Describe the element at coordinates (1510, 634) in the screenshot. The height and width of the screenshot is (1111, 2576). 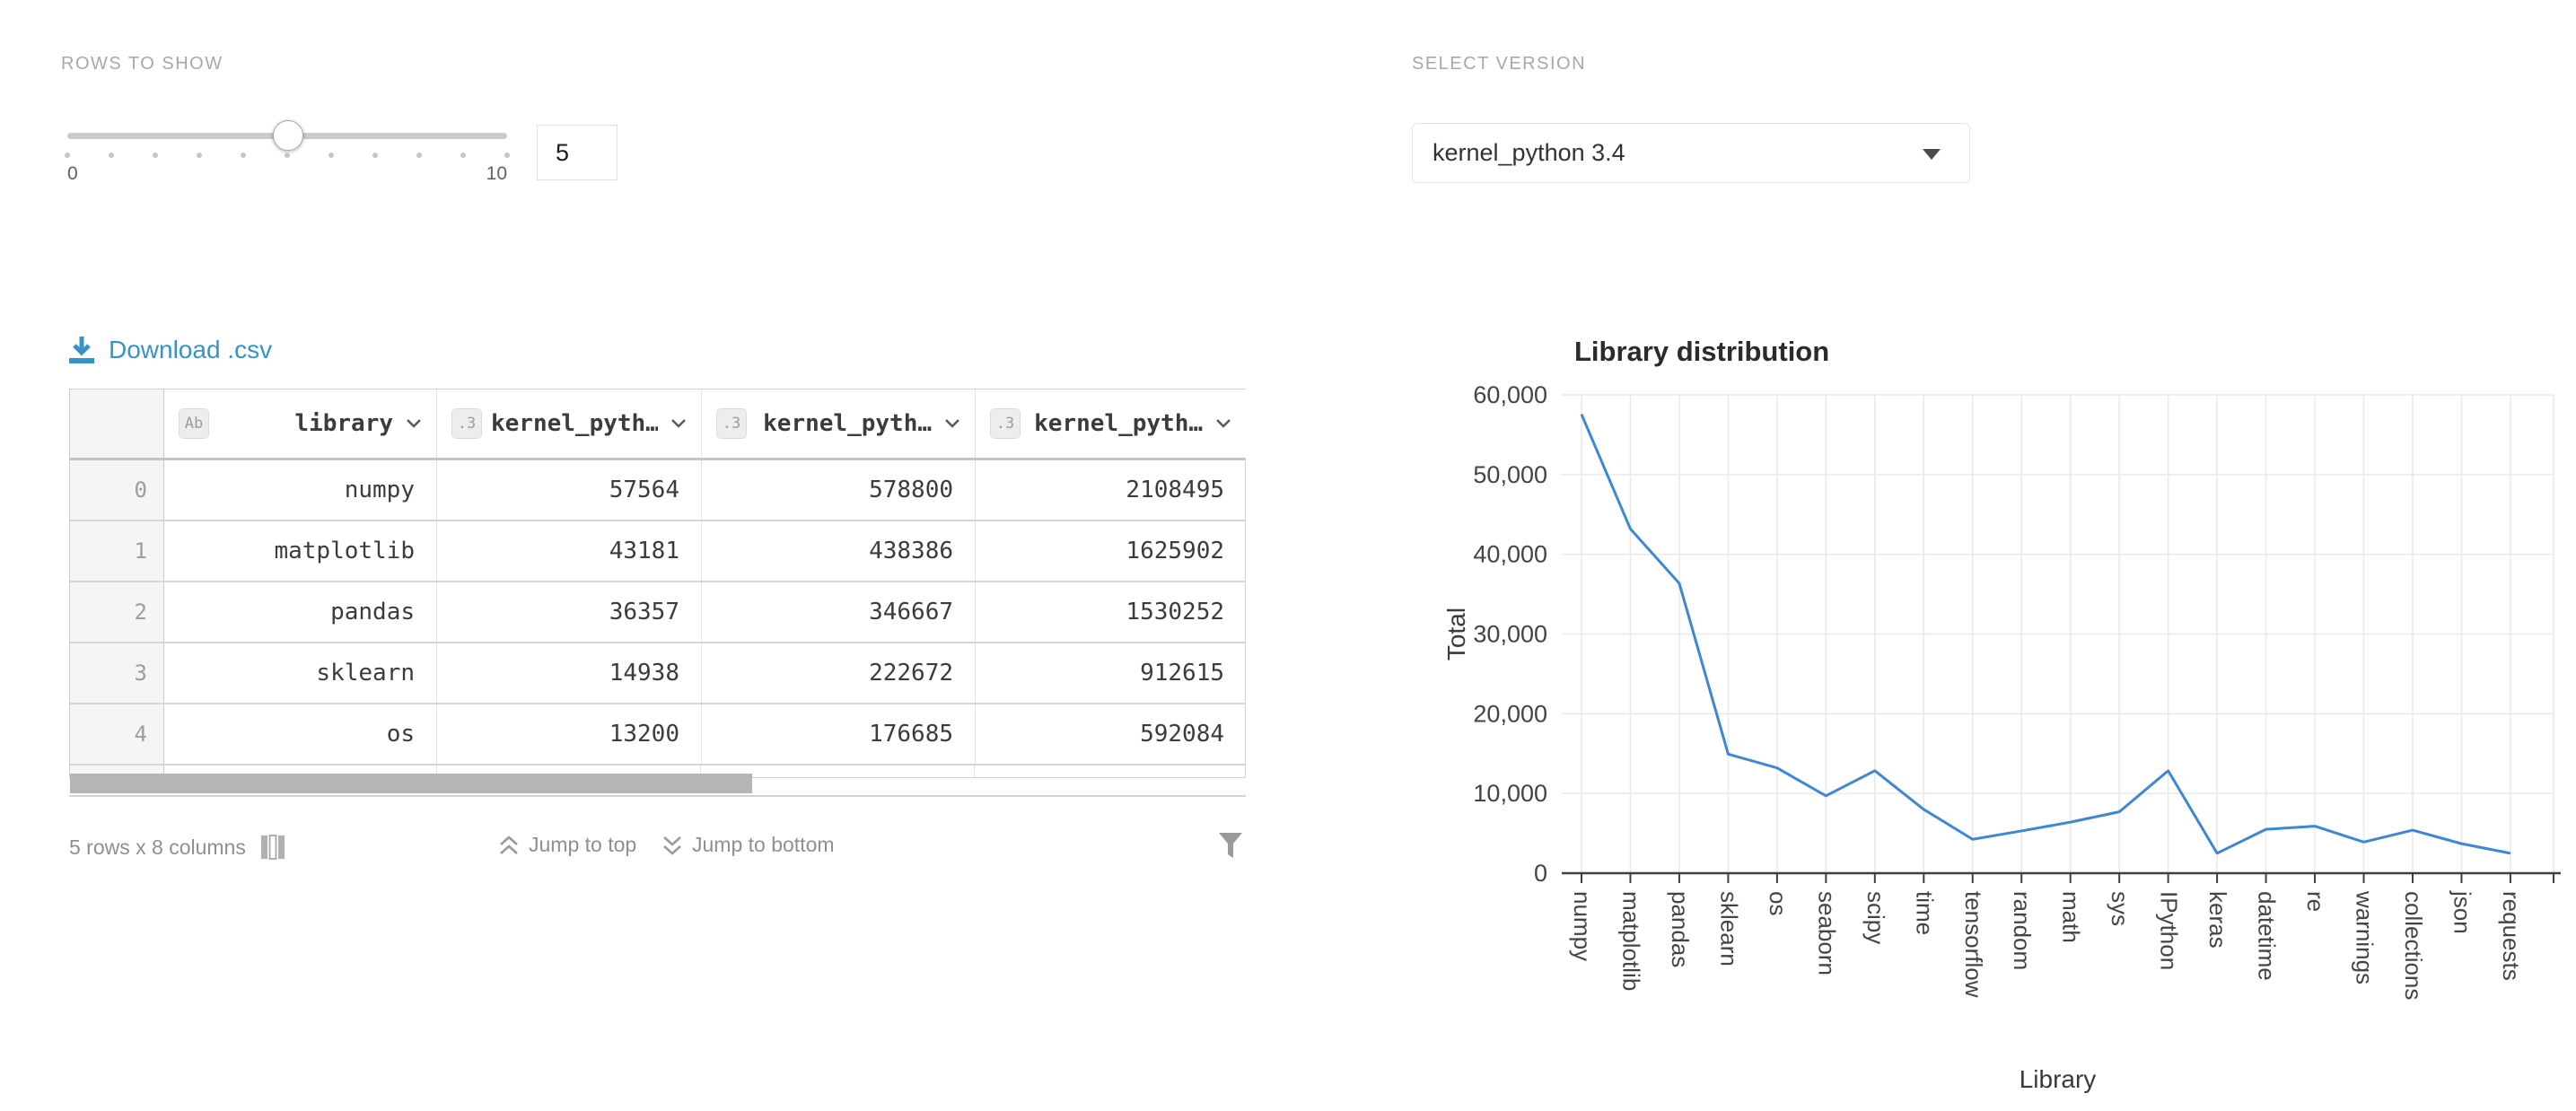
I see `y-tick-label: 30,000` at that location.